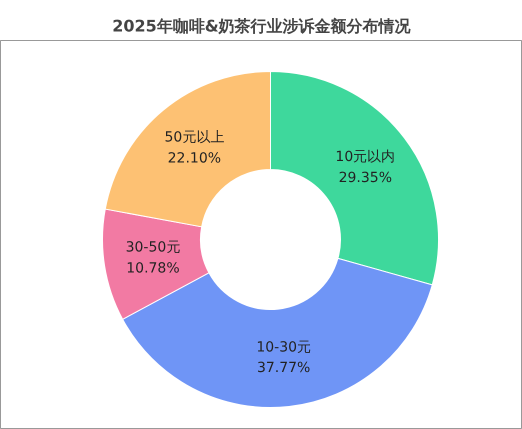 This screenshot has width=522, height=429. Describe the element at coordinates (153, 268) in the screenshot. I see `data-label: 10.78%` at that location.